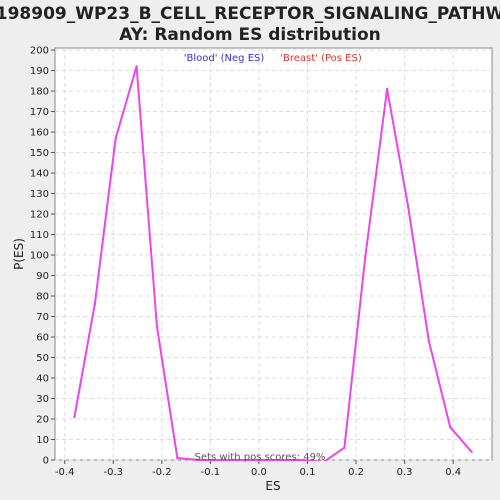  I want to click on x-tick-label: -0.3, so click(114, 472).